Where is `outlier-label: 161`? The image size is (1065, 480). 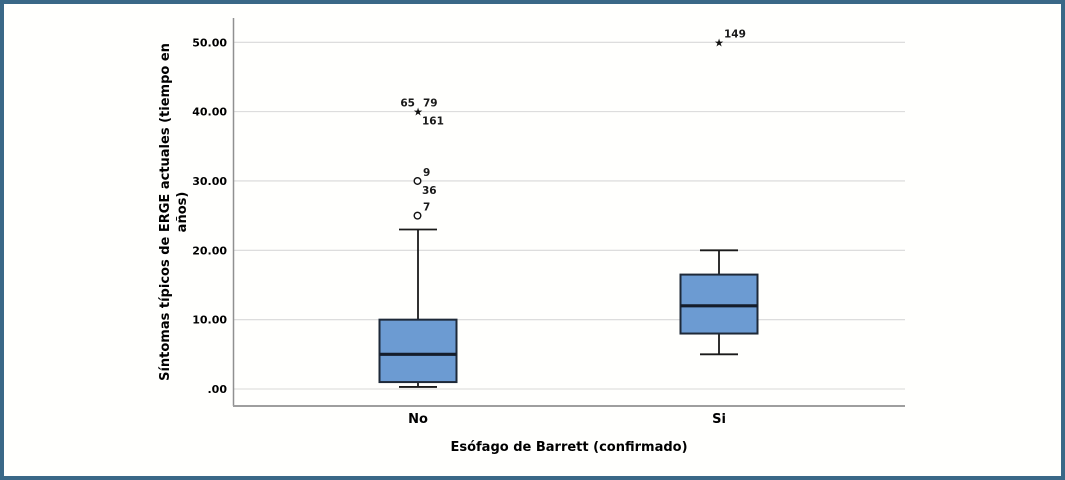
outlier-label: 161 is located at coordinates (433, 122).